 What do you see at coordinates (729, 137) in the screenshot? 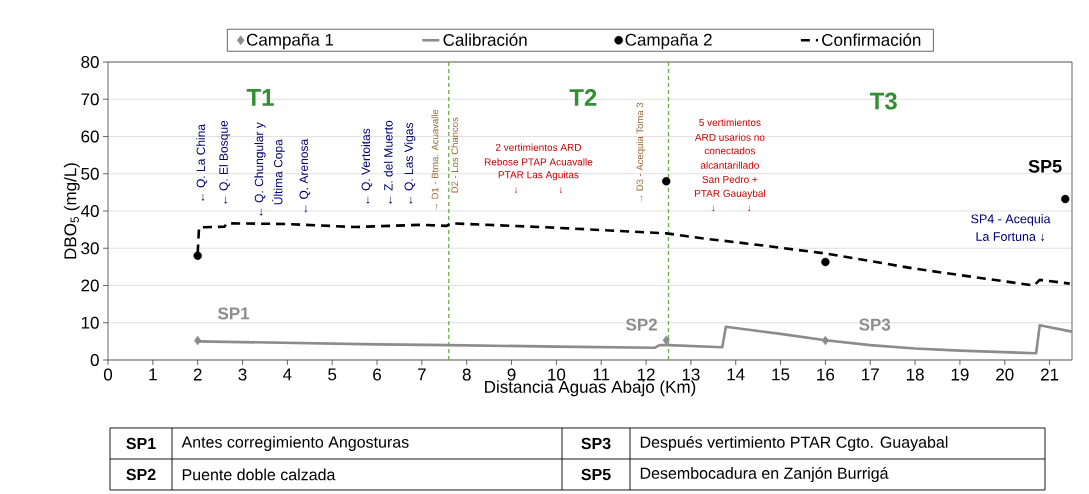
I see `annotation: ARD usarios no` at bounding box center [729, 137].